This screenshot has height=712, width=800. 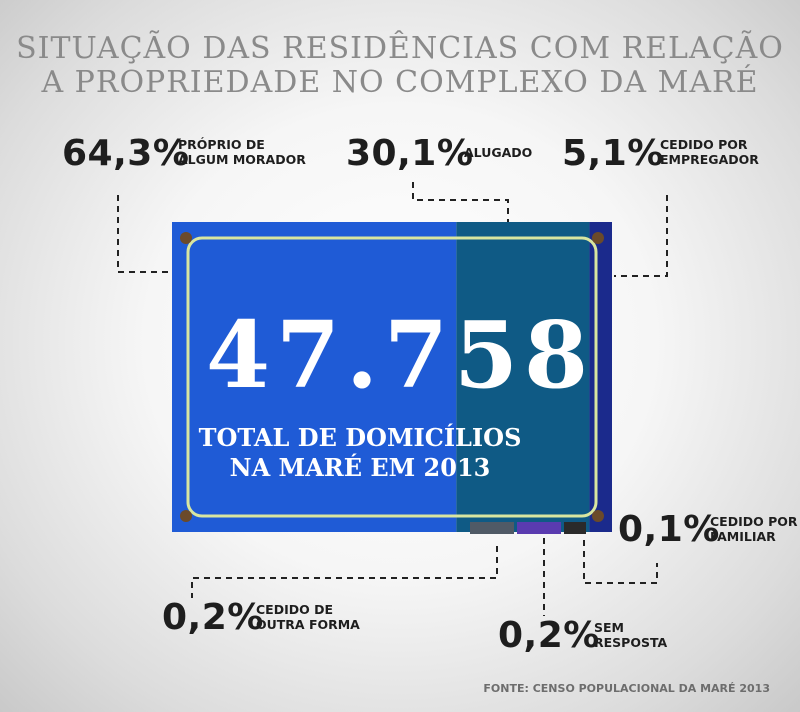 What do you see at coordinates (295, 609) in the screenshot?
I see `label-outra-line-1: CEDIDO DE` at bounding box center [295, 609].